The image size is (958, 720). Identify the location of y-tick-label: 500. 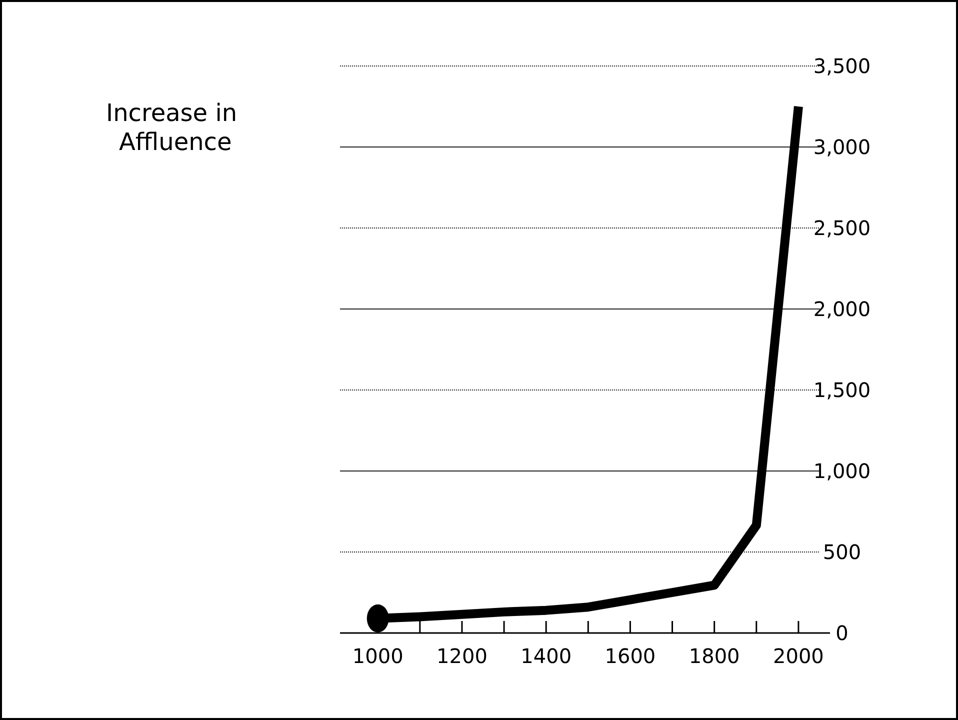
(842, 552).